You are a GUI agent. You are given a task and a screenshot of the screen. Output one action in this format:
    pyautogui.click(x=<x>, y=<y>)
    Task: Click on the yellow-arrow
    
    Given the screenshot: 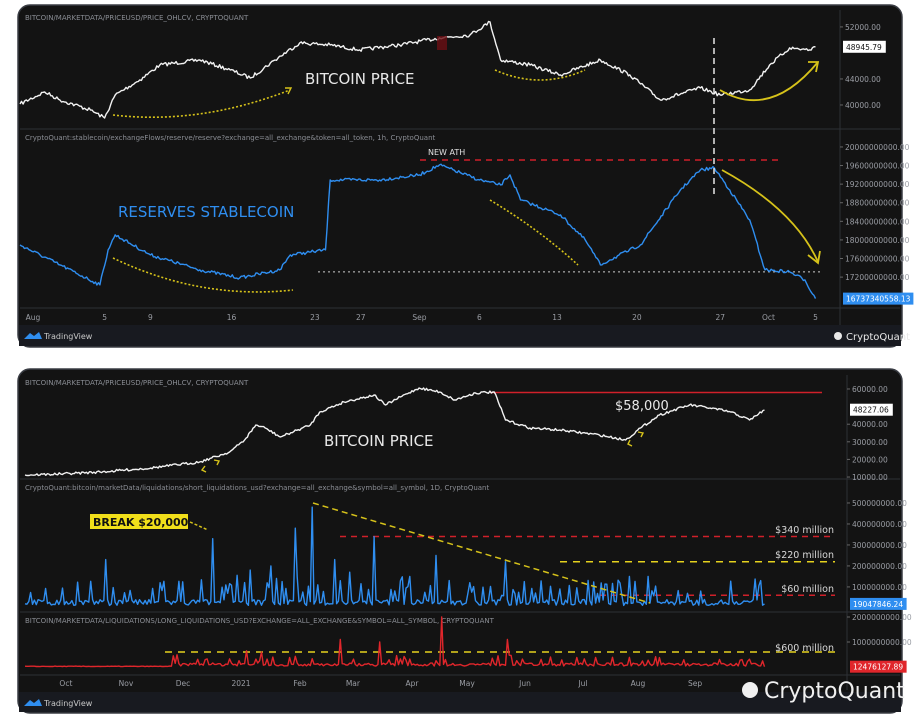 What is the action you would take?
    pyautogui.click(x=769, y=81)
    